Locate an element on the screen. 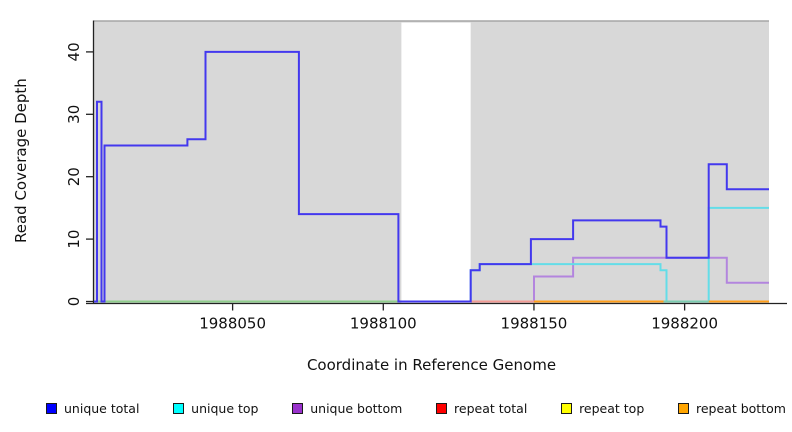 This screenshot has width=792, height=432. legend-item-repeat-total: repeat total is located at coordinates (481, 408).